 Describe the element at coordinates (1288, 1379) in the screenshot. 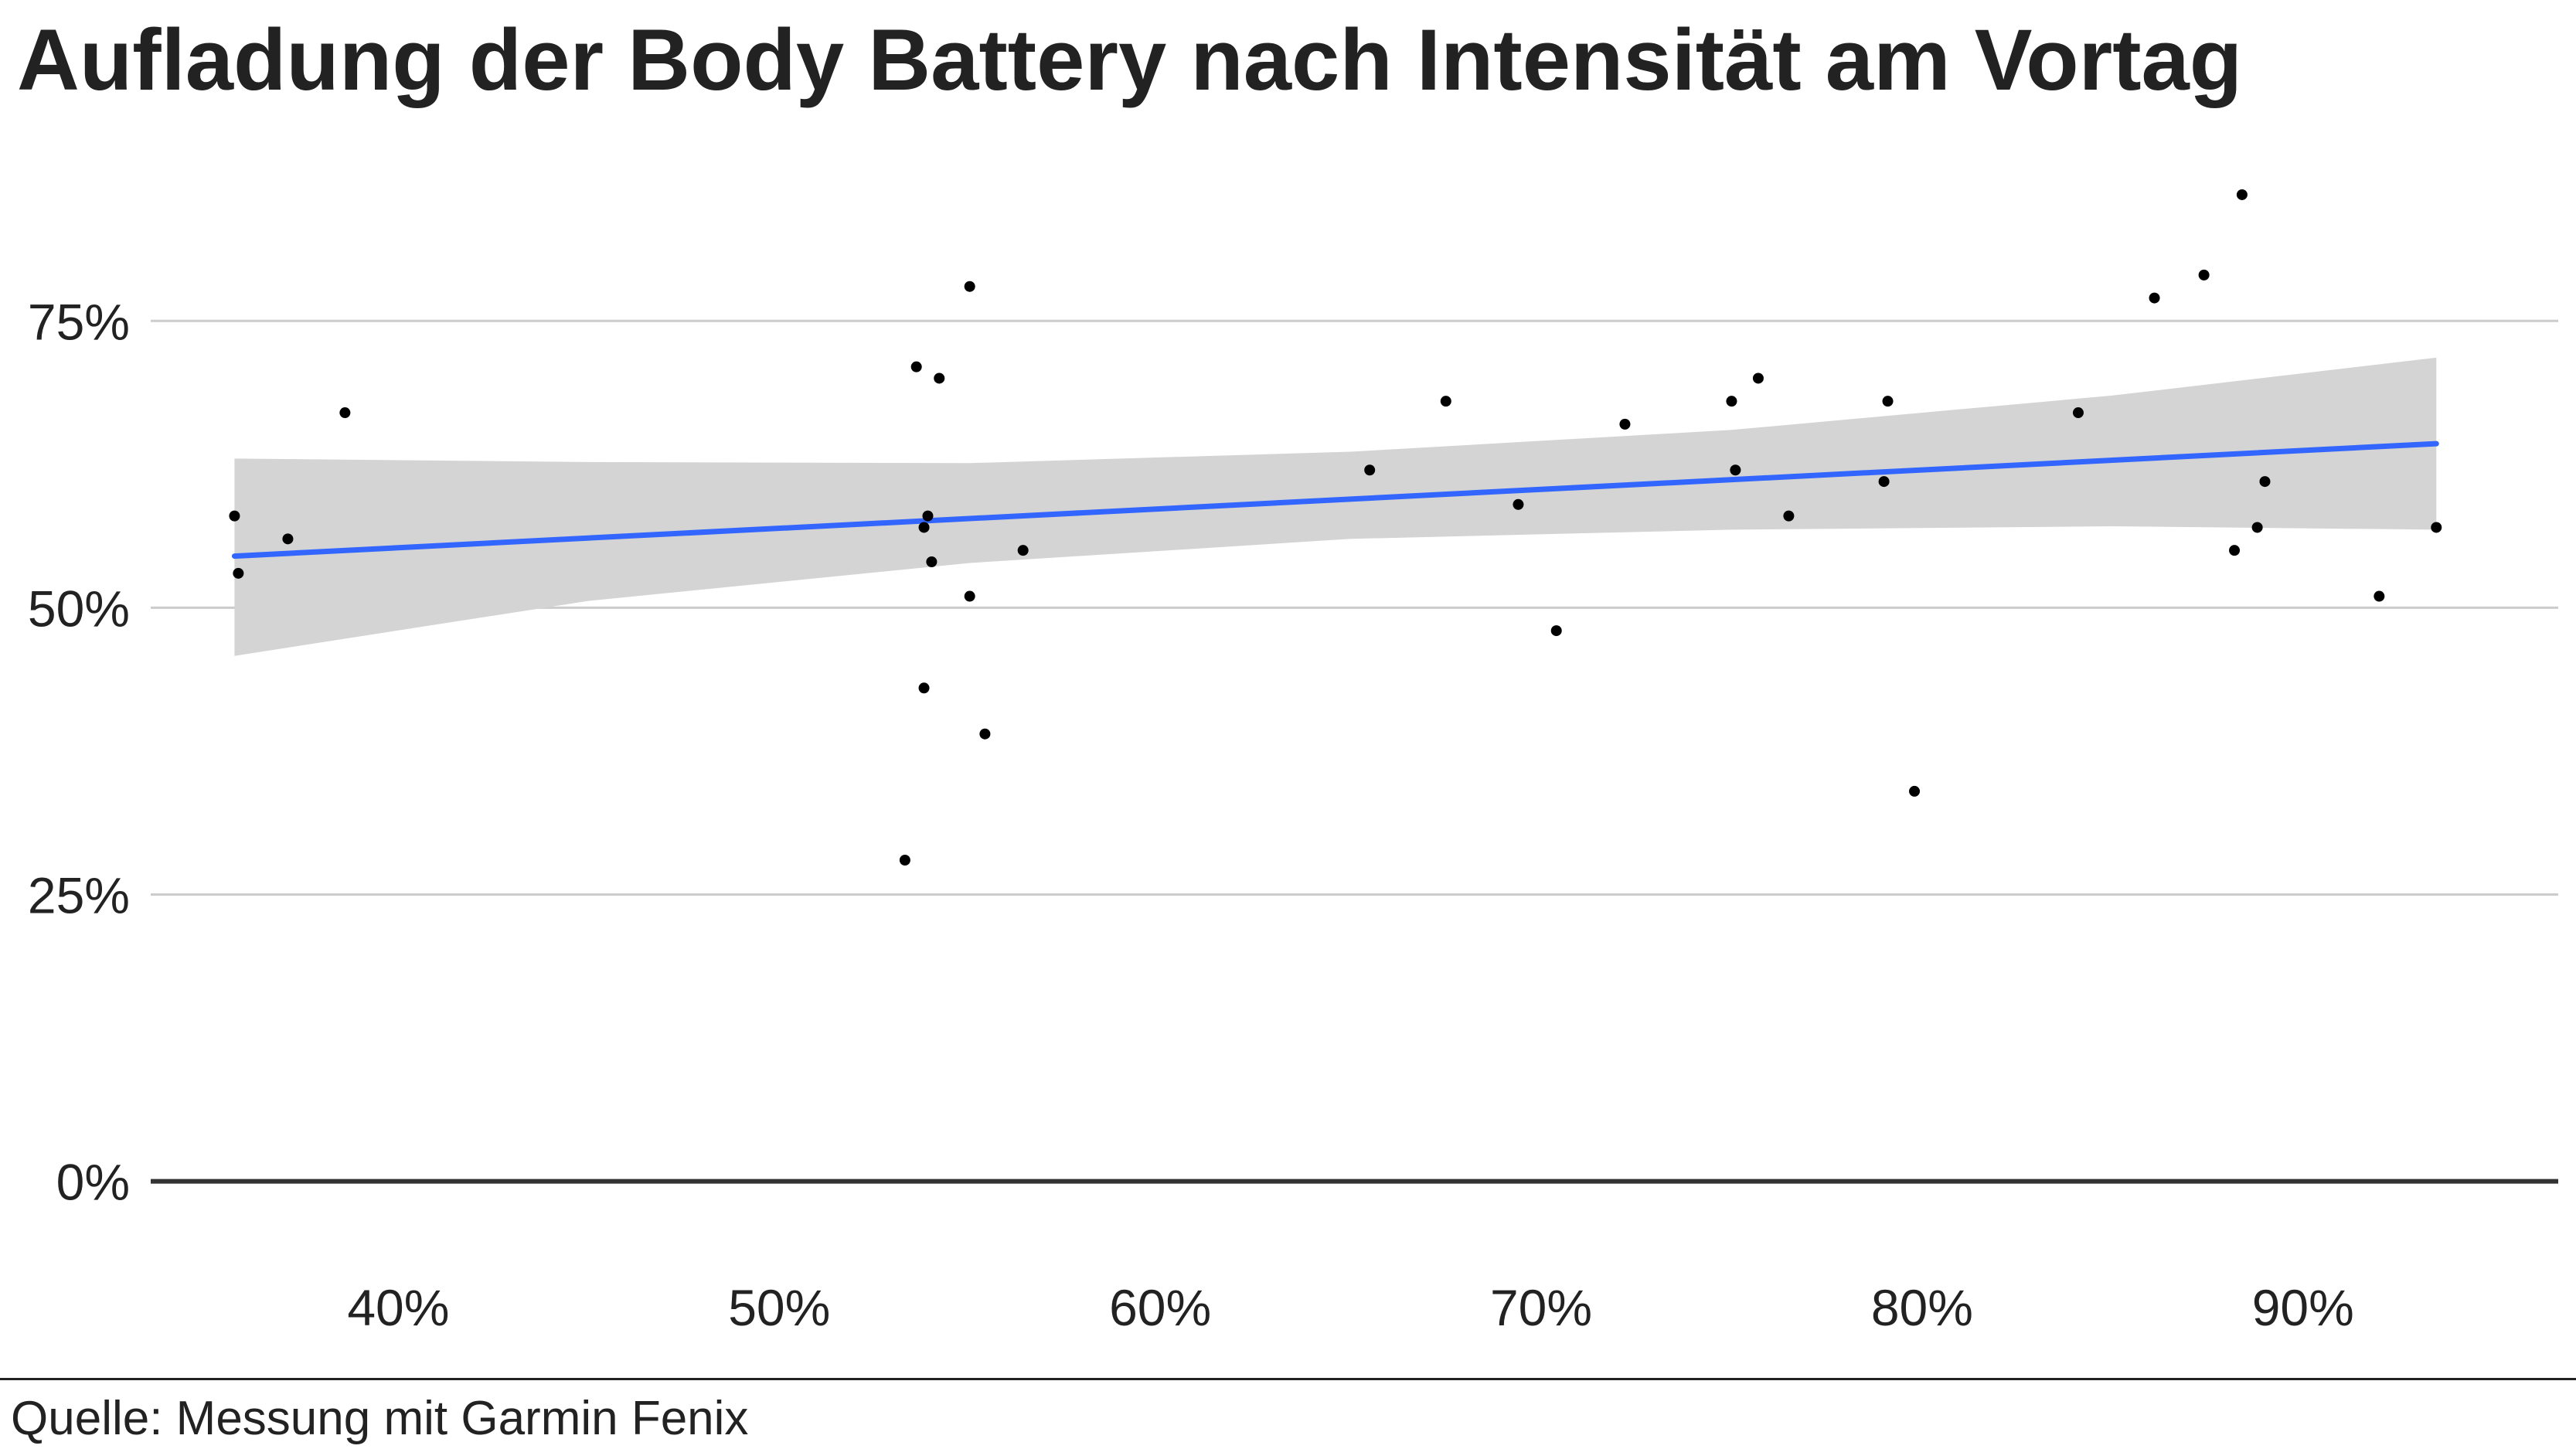

I see `source-divider` at that location.